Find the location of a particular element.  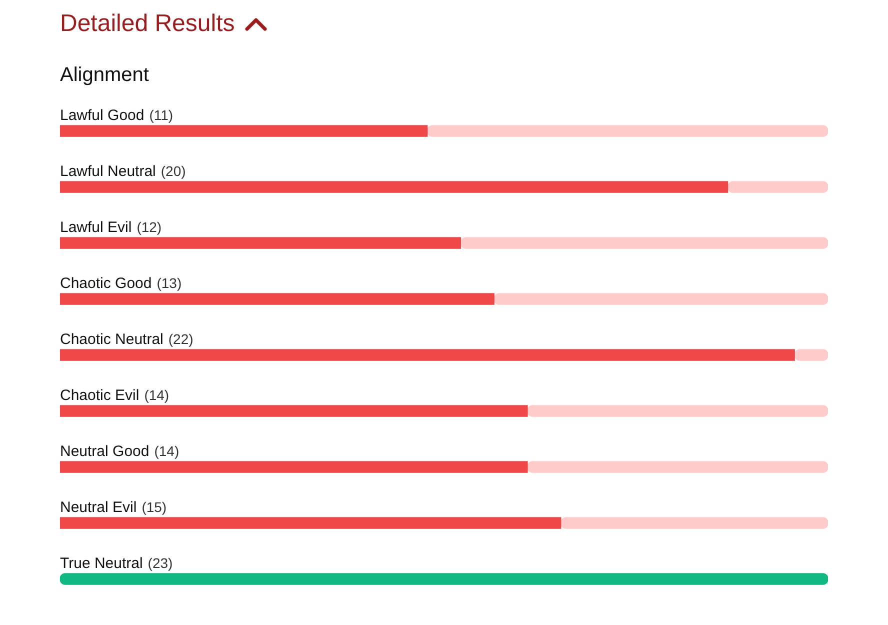

chart-subtitle: Alignment is located at coordinates (104, 75).